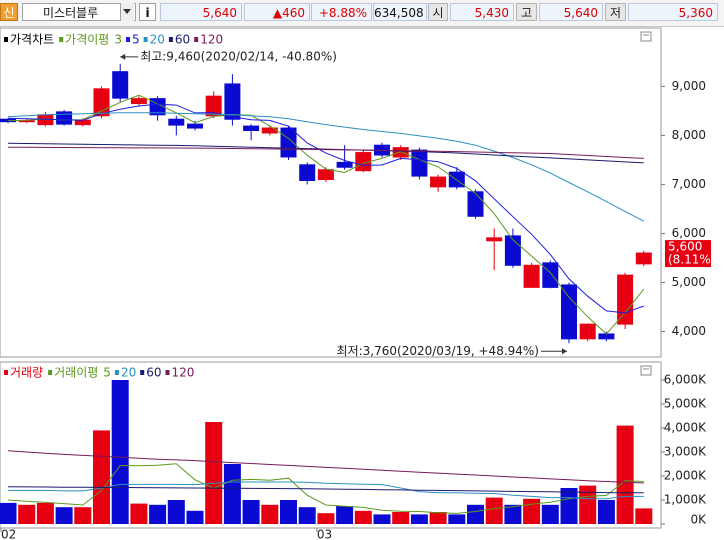  I want to click on x-tick-label: 02, so click(8, 534).